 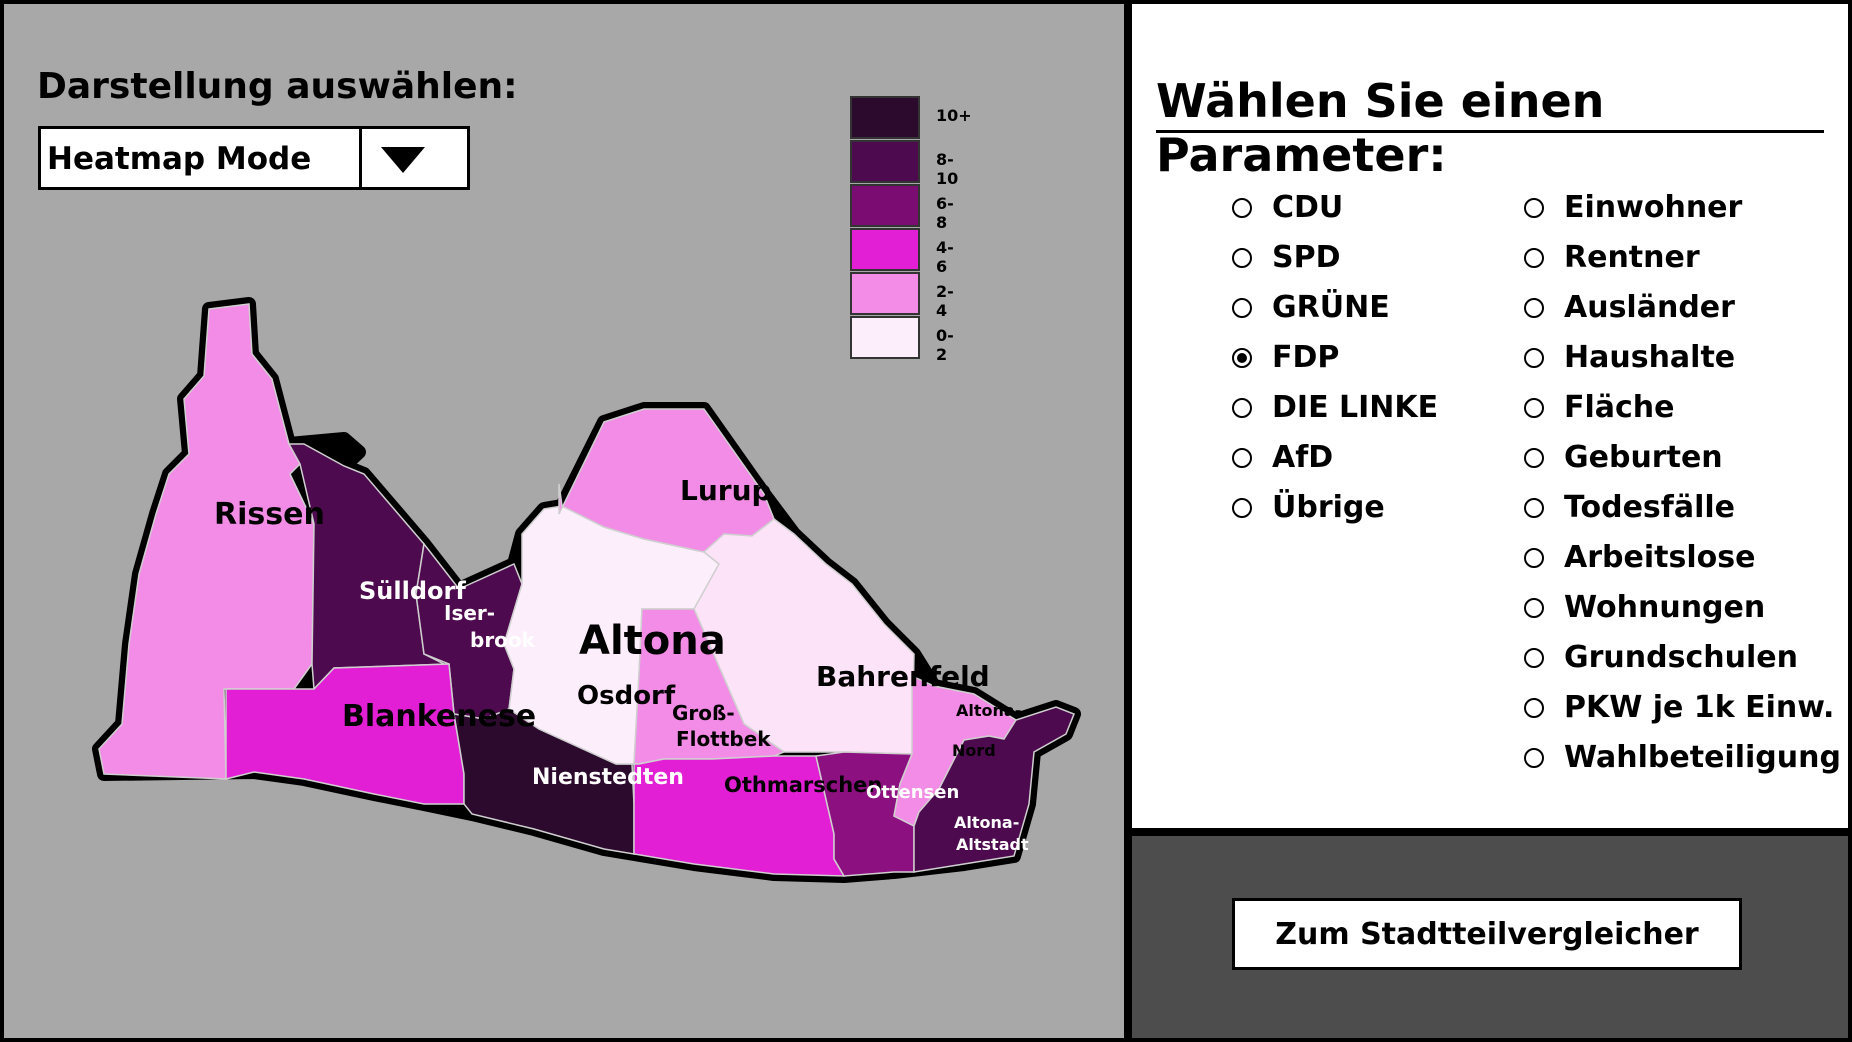 What do you see at coordinates (945, 345) in the screenshot?
I see `legend-label: 0-2` at bounding box center [945, 345].